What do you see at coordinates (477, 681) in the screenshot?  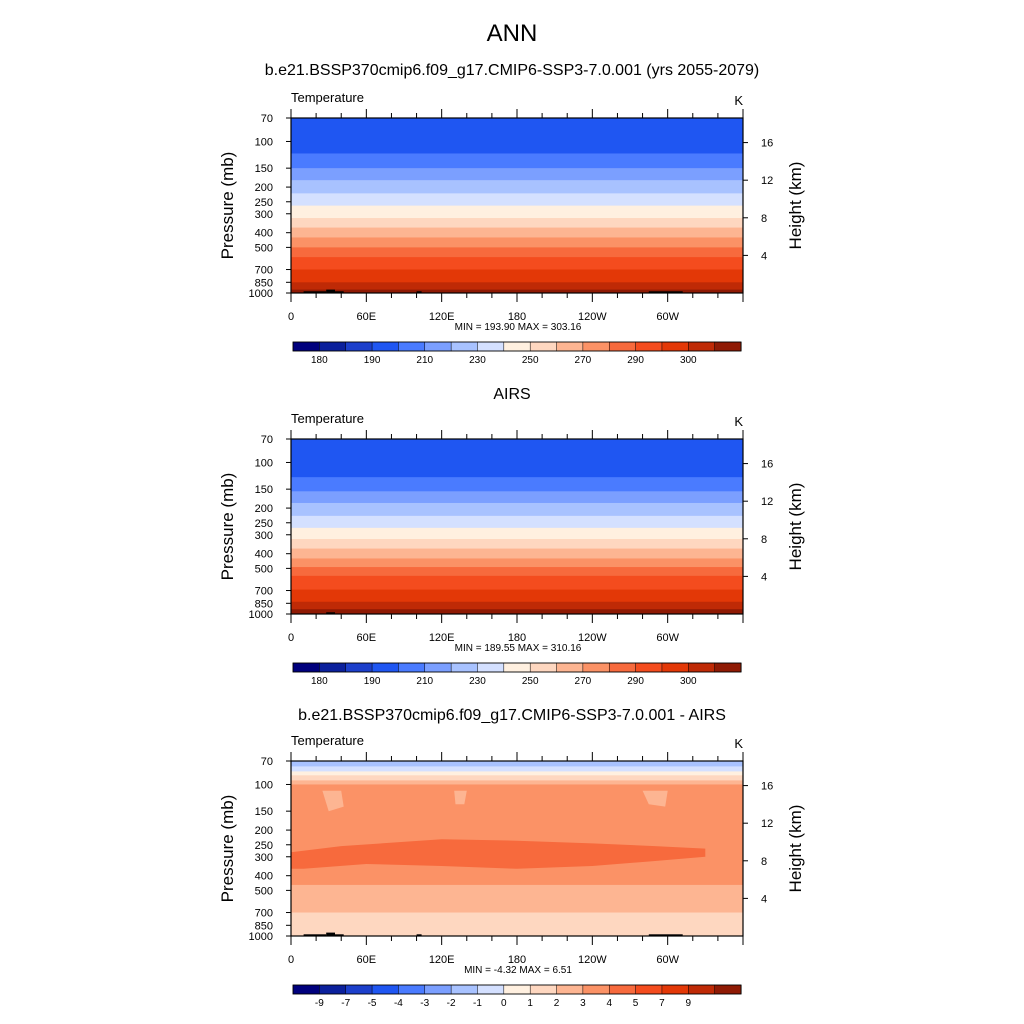 I see `colorbar-label: 230` at bounding box center [477, 681].